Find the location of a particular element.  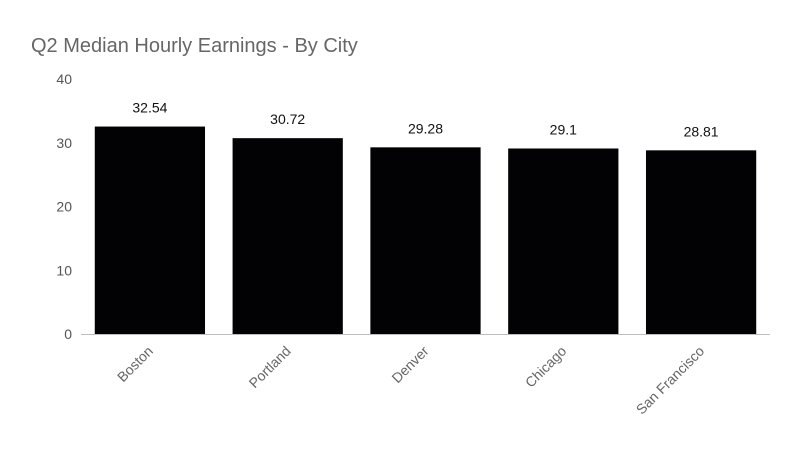

bar-chicago is located at coordinates (563, 241).